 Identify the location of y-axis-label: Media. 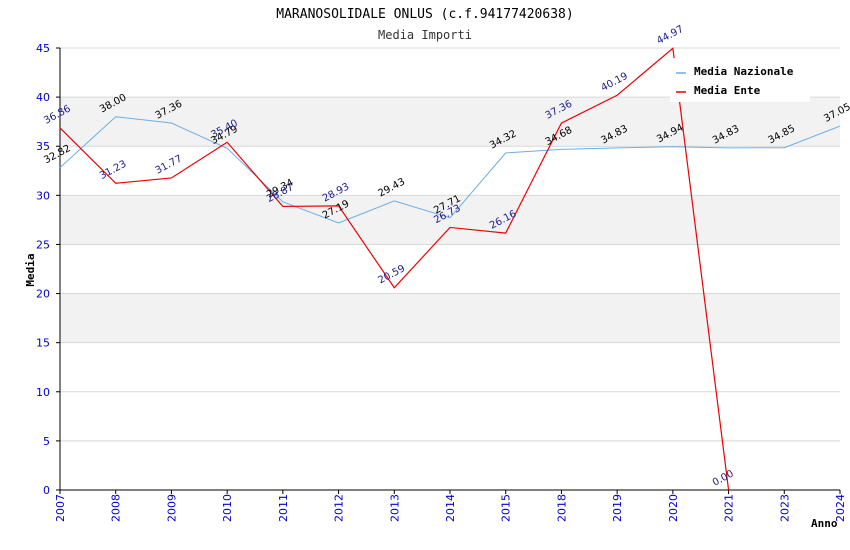
(30, 269).